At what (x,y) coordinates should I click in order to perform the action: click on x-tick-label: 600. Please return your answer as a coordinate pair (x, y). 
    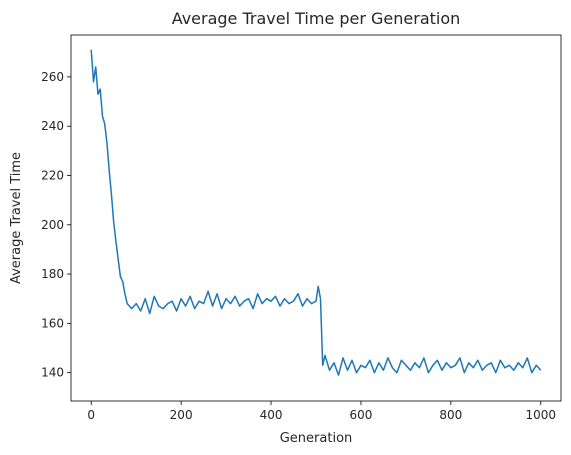
    Looking at the image, I should click on (361, 415).